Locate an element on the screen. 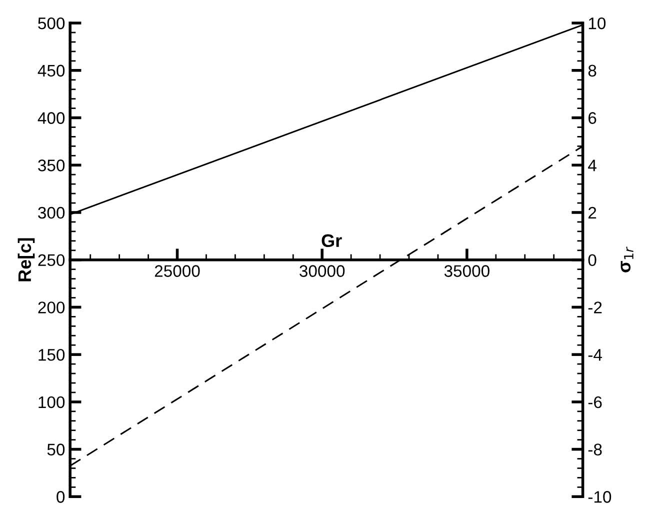 The image size is (649, 512). y2-tick-label: -8 is located at coordinates (595, 450).